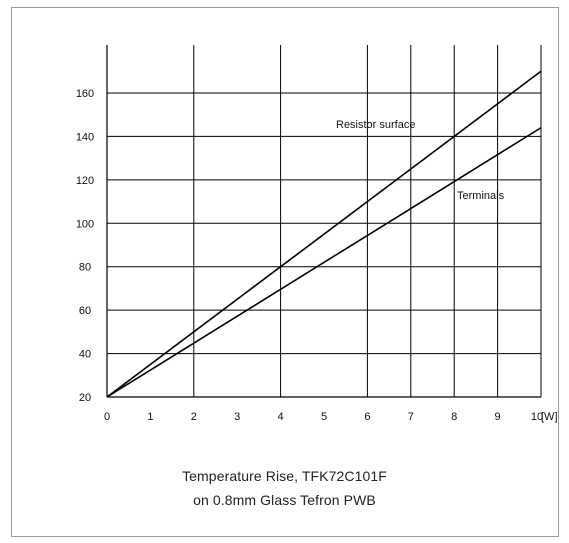 Image resolution: width=569 pixels, height=543 pixels. Describe the element at coordinates (85, 268) in the screenshot. I see `y-tick-label-80: 80` at that location.